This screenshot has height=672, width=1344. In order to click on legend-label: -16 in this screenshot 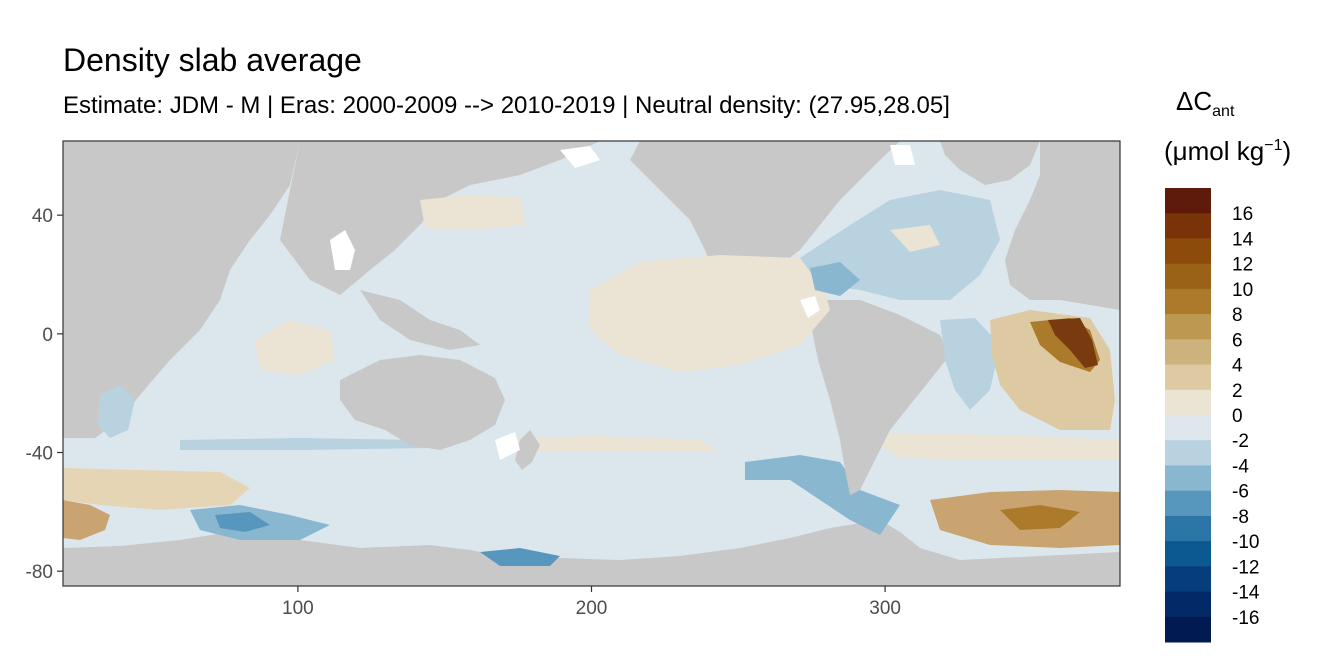, I will do `click(1245, 618)`.